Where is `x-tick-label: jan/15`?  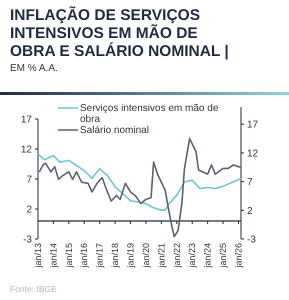
x-tick-label: jan/15 is located at coordinates (69, 256).